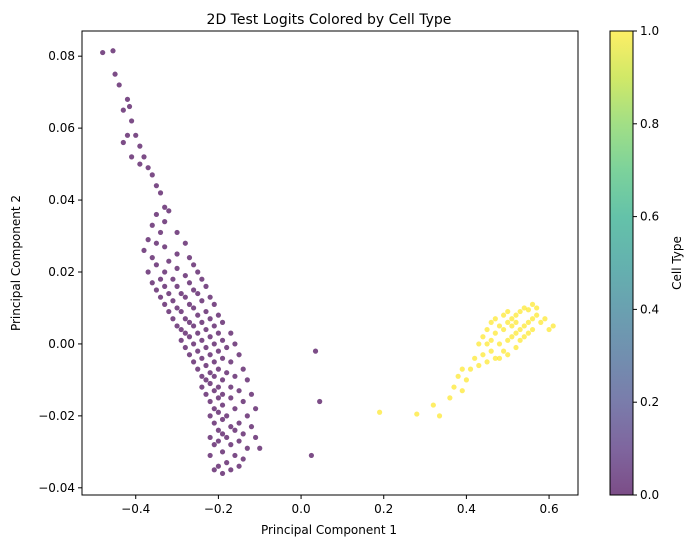  Describe the element at coordinates (301, 509) in the screenshot. I see `x-tick-label: 0.0` at that location.